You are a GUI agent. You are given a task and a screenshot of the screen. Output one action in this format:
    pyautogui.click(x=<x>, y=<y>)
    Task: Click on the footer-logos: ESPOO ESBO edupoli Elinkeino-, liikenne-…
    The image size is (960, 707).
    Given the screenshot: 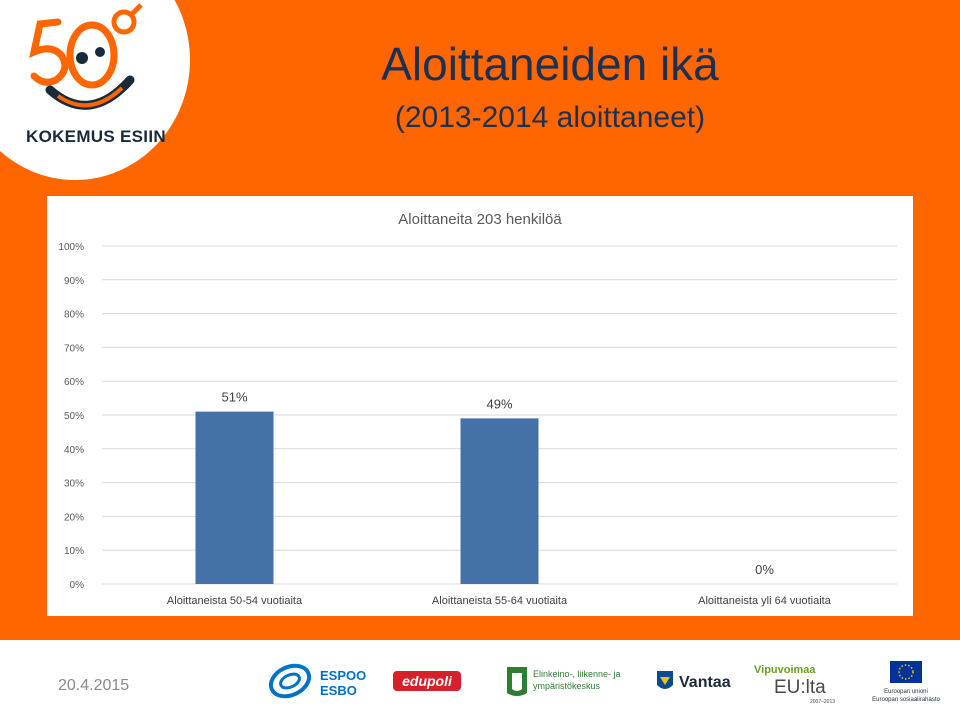 What is the action you would take?
    pyautogui.click(x=600, y=680)
    